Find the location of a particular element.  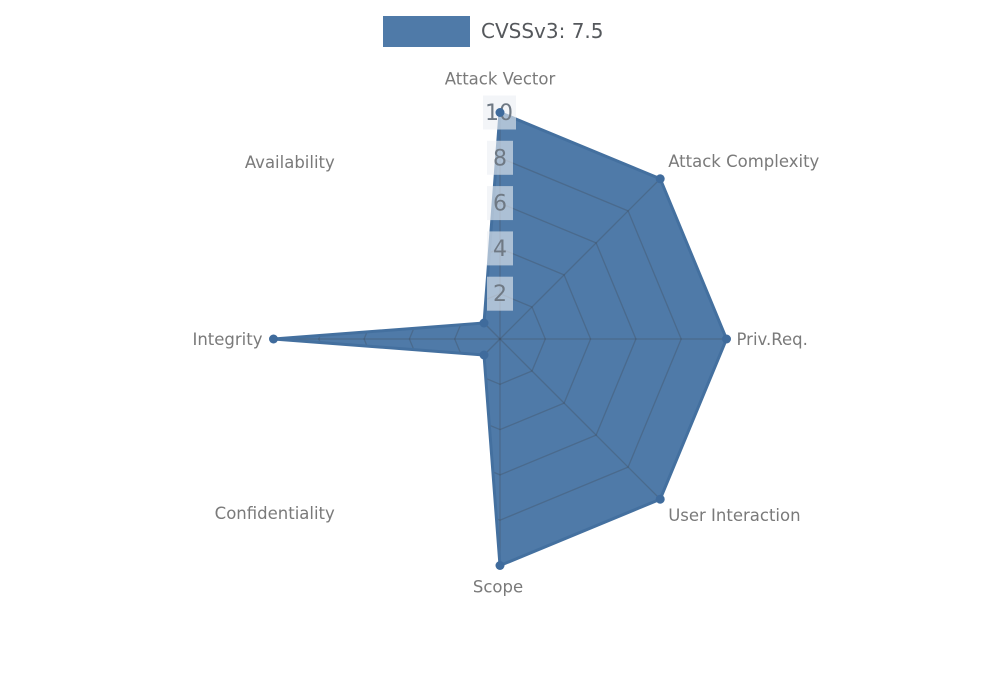

legend-swatch is located at coordinates (426, 31).